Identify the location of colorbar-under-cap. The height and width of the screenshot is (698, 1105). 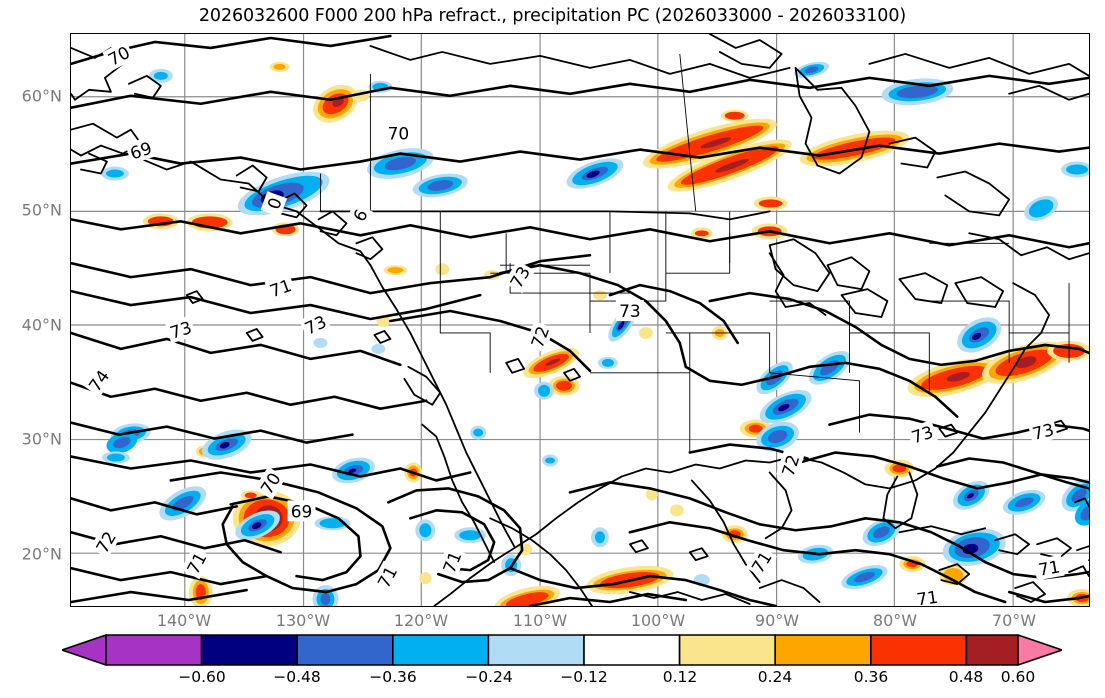
(84, 650).